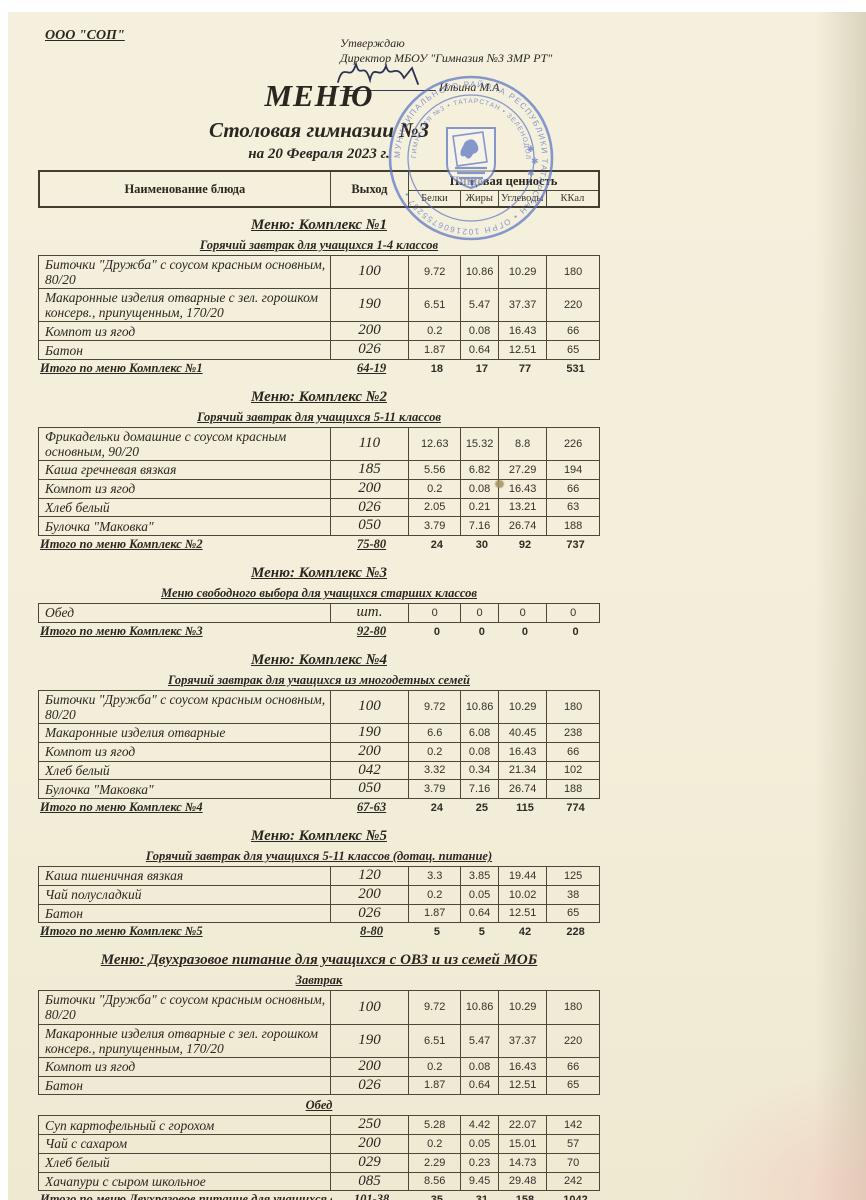  Describe the element at coordinates (435, 876) in the screenshot. I see `protein-cell: 3.3` at that location.